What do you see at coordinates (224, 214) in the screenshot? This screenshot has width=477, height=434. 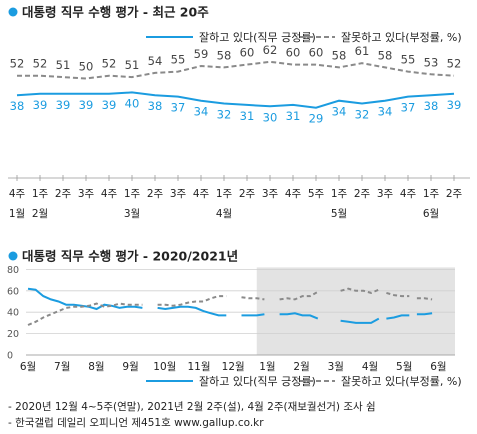 I see `month-label: 4월` at bounding box center [224, 214].